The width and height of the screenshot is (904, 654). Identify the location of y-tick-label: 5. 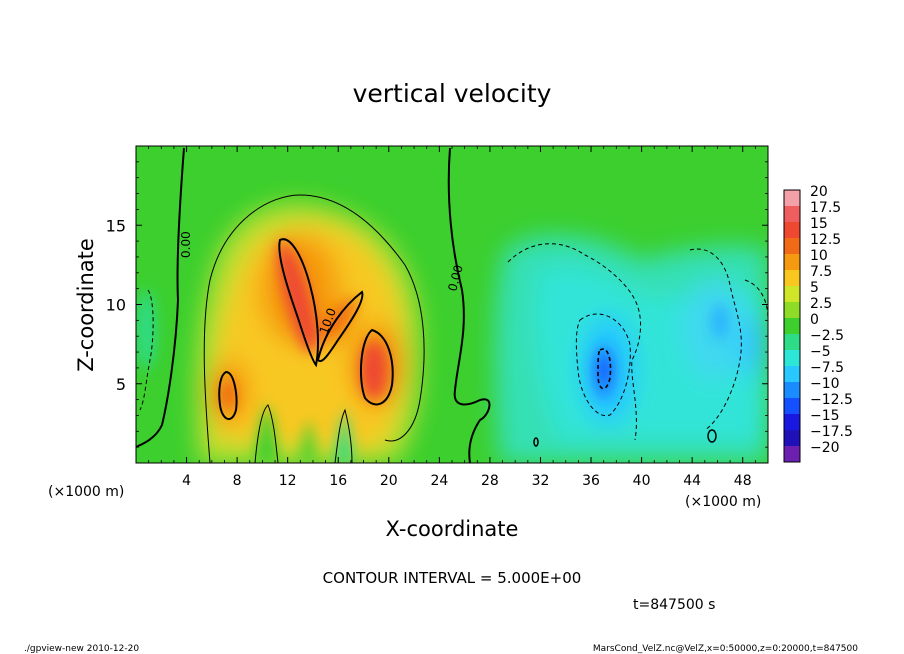
(121, 384).